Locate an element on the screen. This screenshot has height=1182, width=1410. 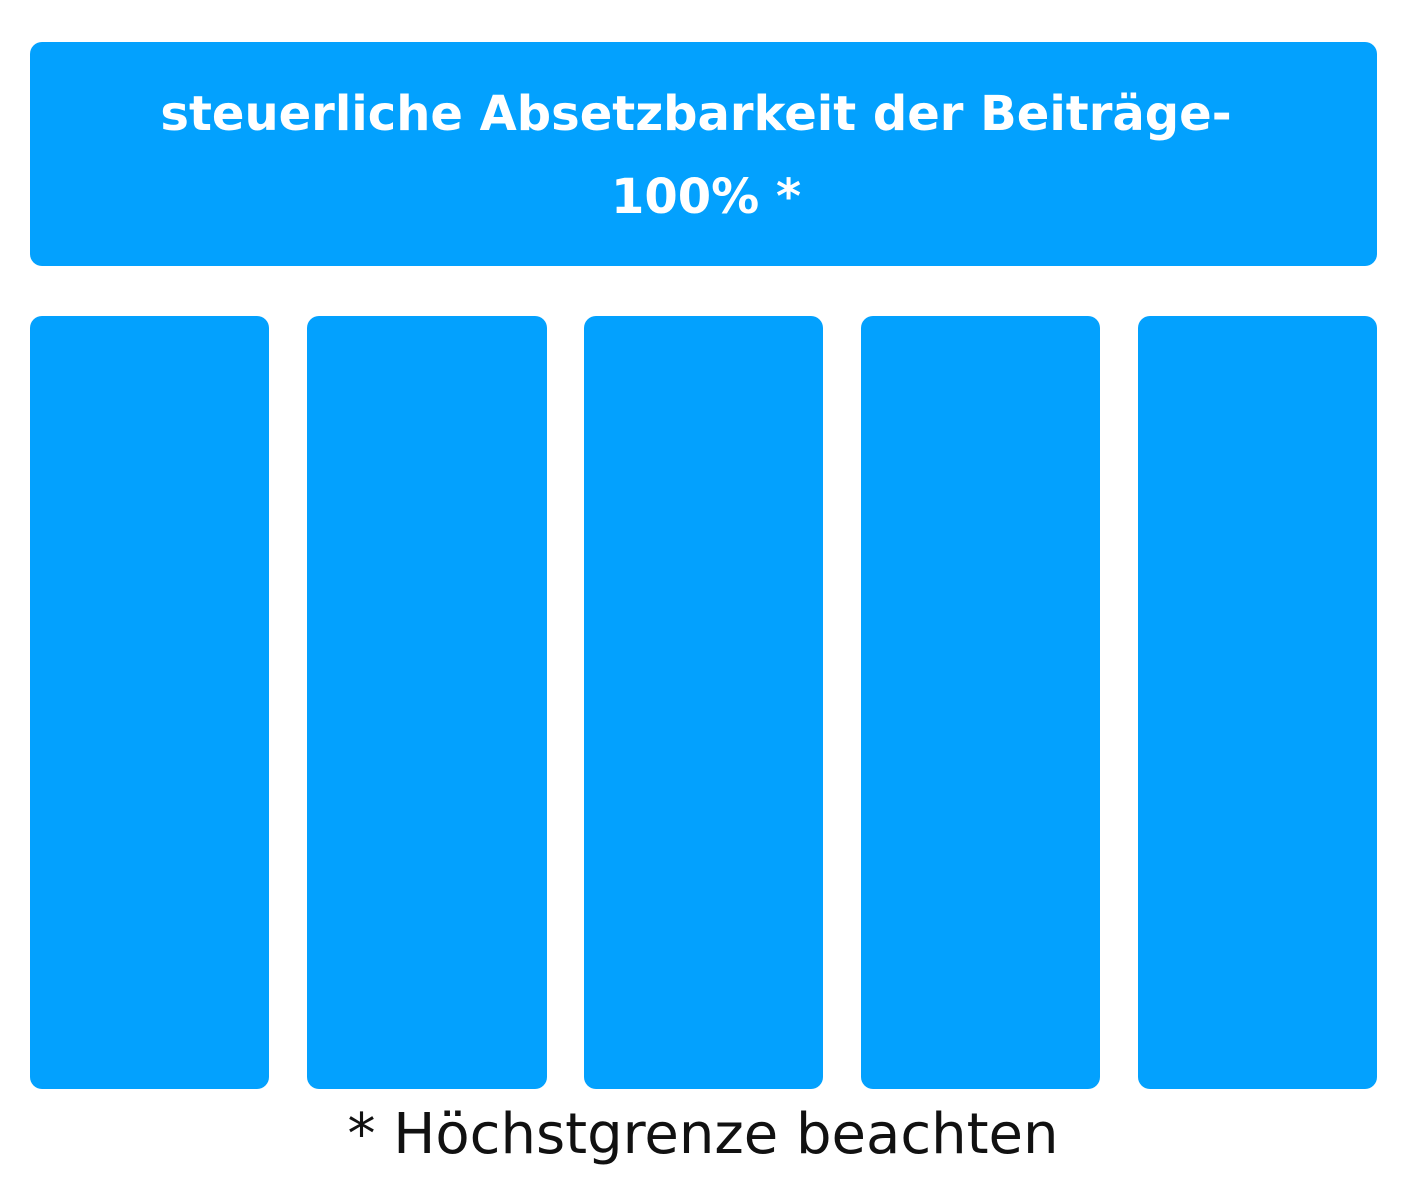
header-title-line: steuerliche Absetzbarkeit der Beiträge- is located at coordinates (695, 114).